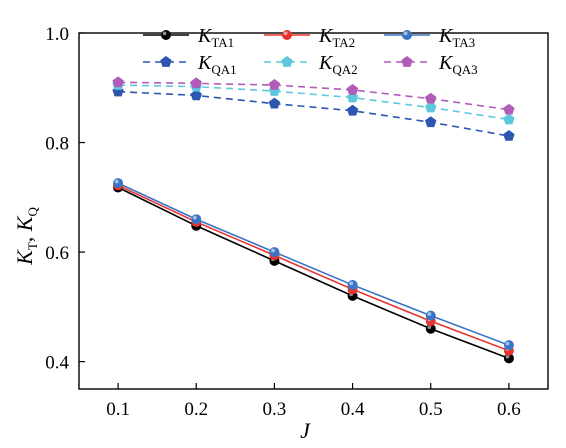 The width and height of the screenshot is (566, 448). I want to click on legend-label: KQA2, so click(338, 64).